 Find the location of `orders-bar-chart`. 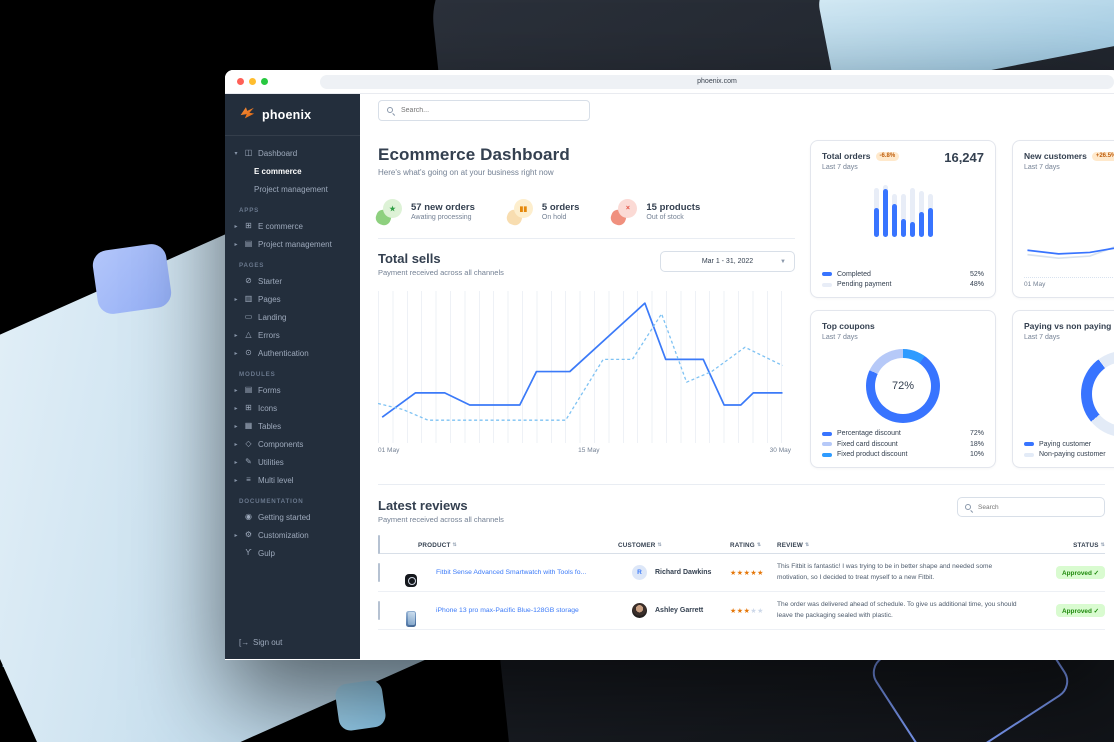

orders-bar-chart is located at coordinates (903, 211).